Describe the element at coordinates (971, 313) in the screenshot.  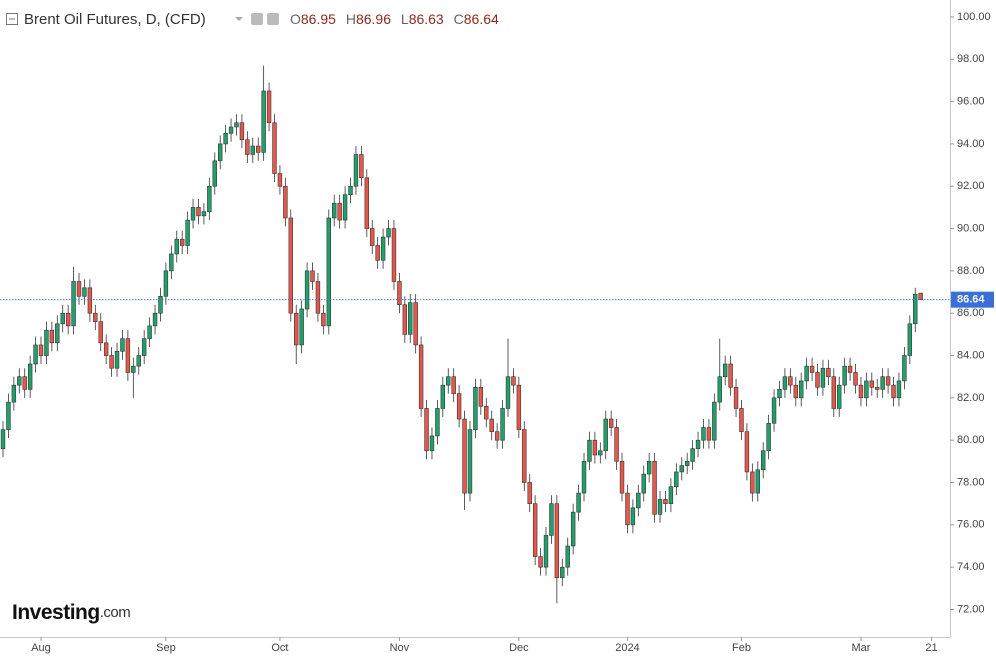
I see `y-tick-label: 86.00` at that location.